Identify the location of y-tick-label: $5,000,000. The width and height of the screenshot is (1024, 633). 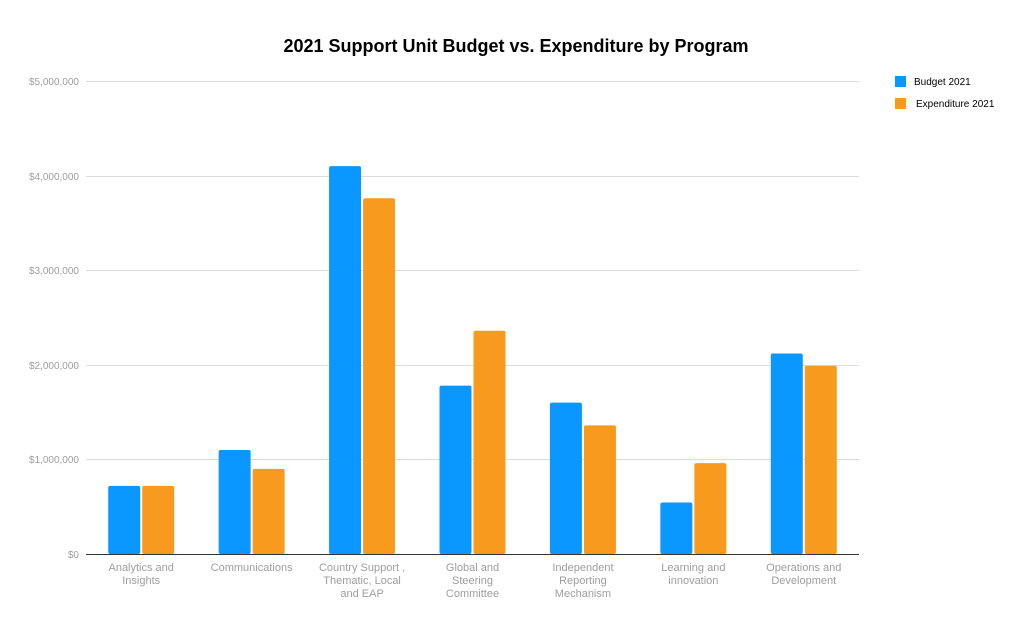
(54, 82).